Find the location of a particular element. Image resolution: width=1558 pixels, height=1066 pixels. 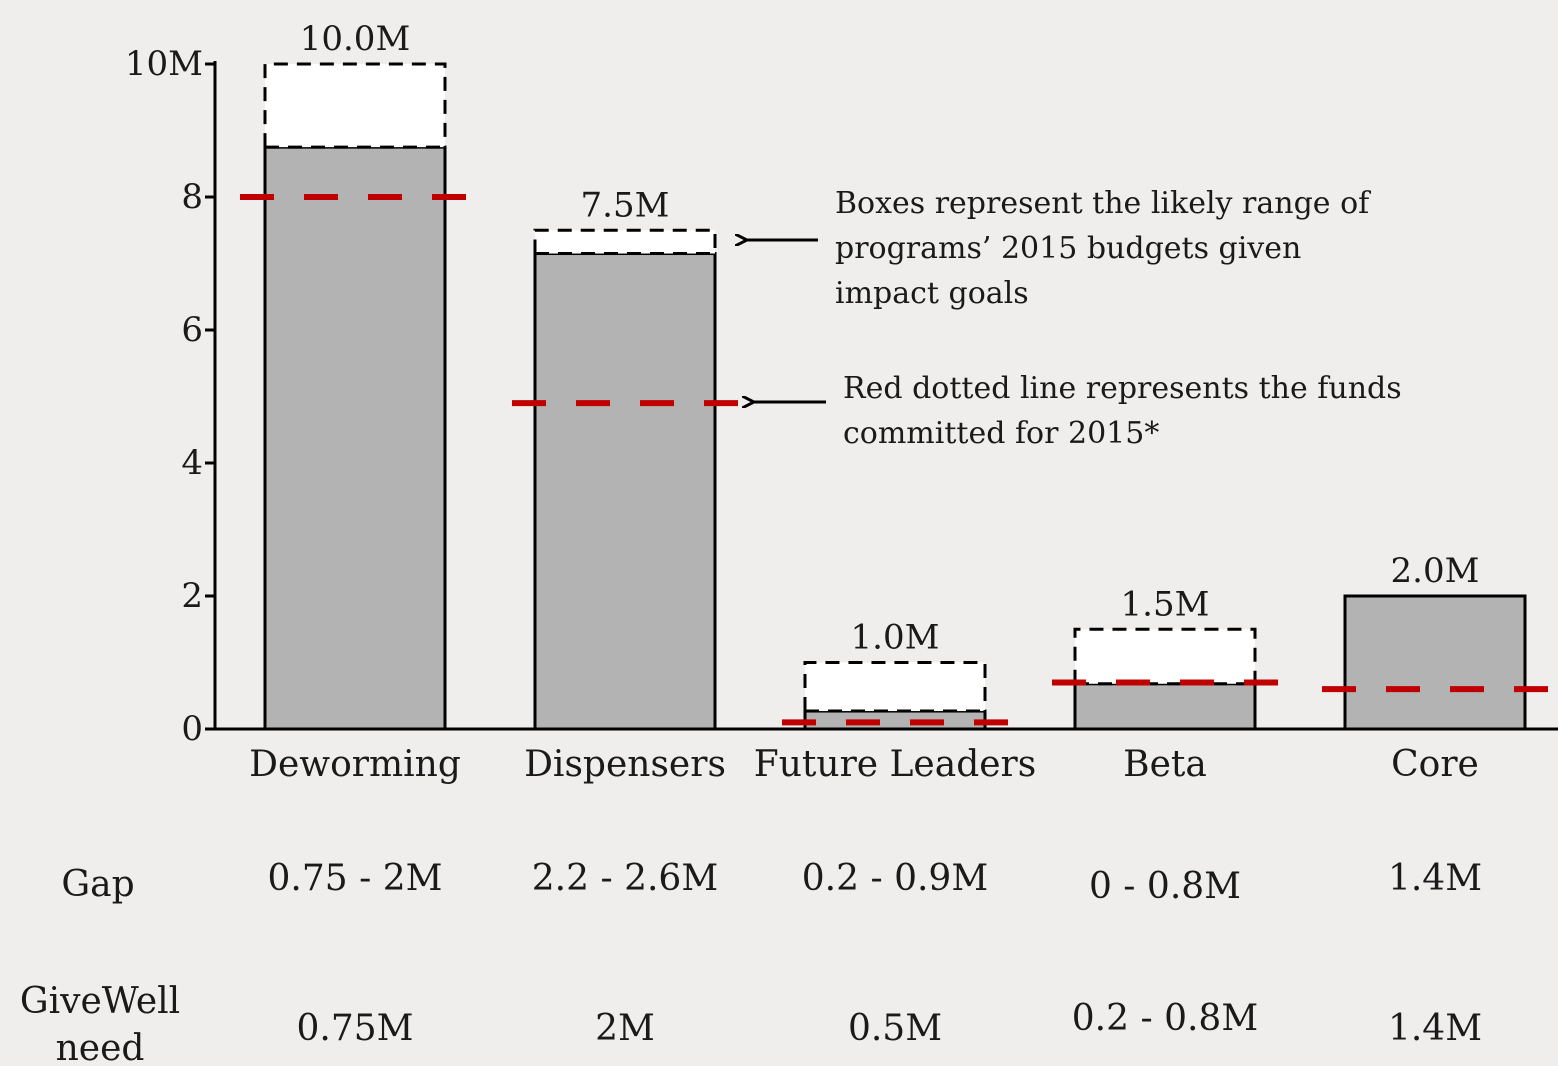

top-label-0: 10.0M is located at coordinates (355, 39).